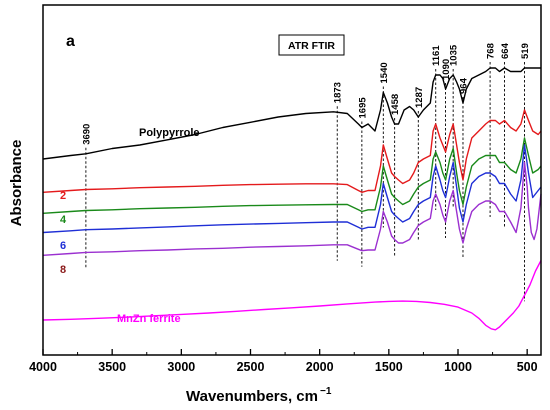 The image size is (550, 410). Describe the element at coordinates (458, 367) in the screenshot. I see `x-tick-label: 1000` at that location.